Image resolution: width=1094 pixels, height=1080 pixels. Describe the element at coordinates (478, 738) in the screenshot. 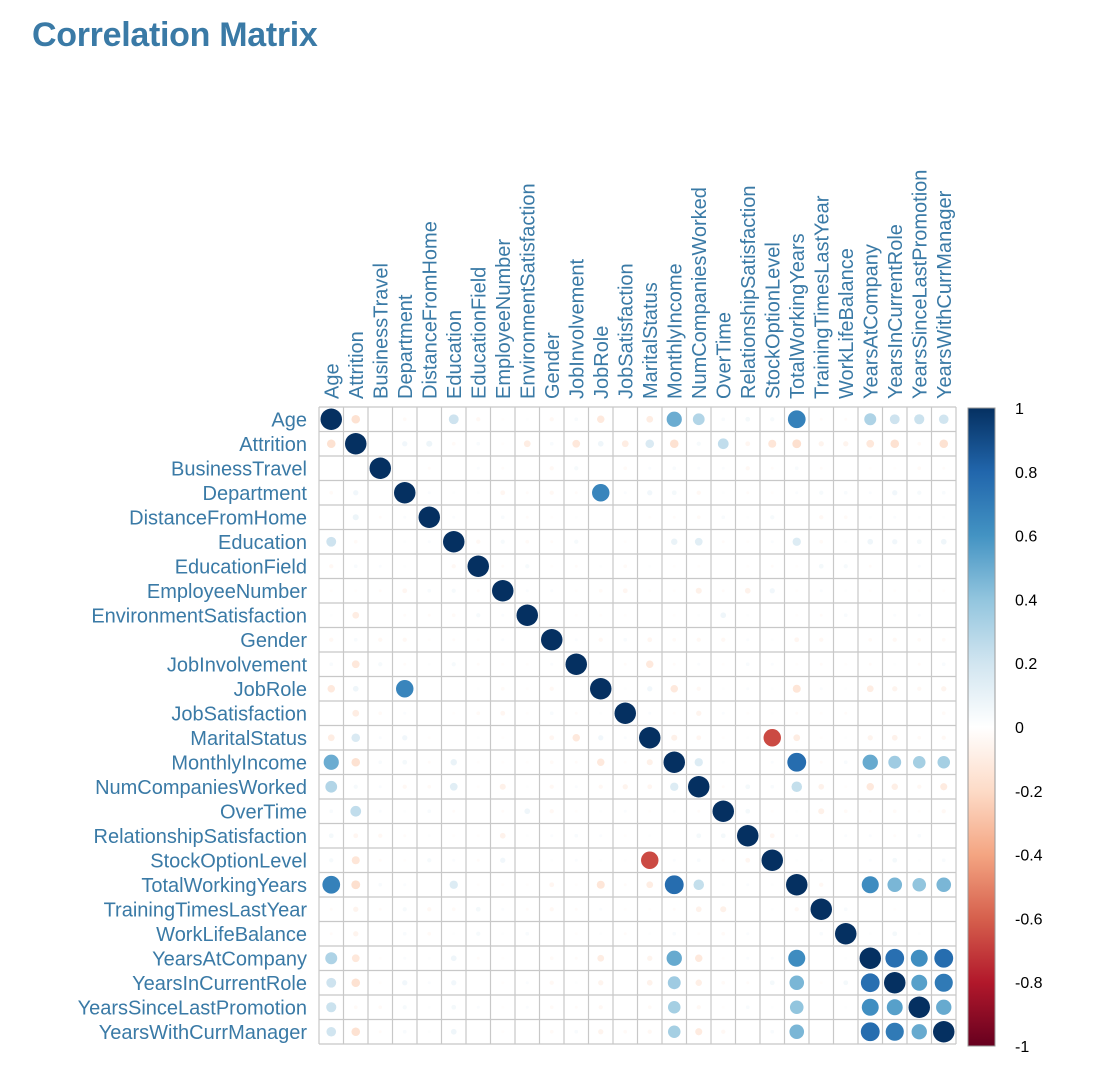

I see `corr-circle-MaritalStatus-EducationField` at that location.